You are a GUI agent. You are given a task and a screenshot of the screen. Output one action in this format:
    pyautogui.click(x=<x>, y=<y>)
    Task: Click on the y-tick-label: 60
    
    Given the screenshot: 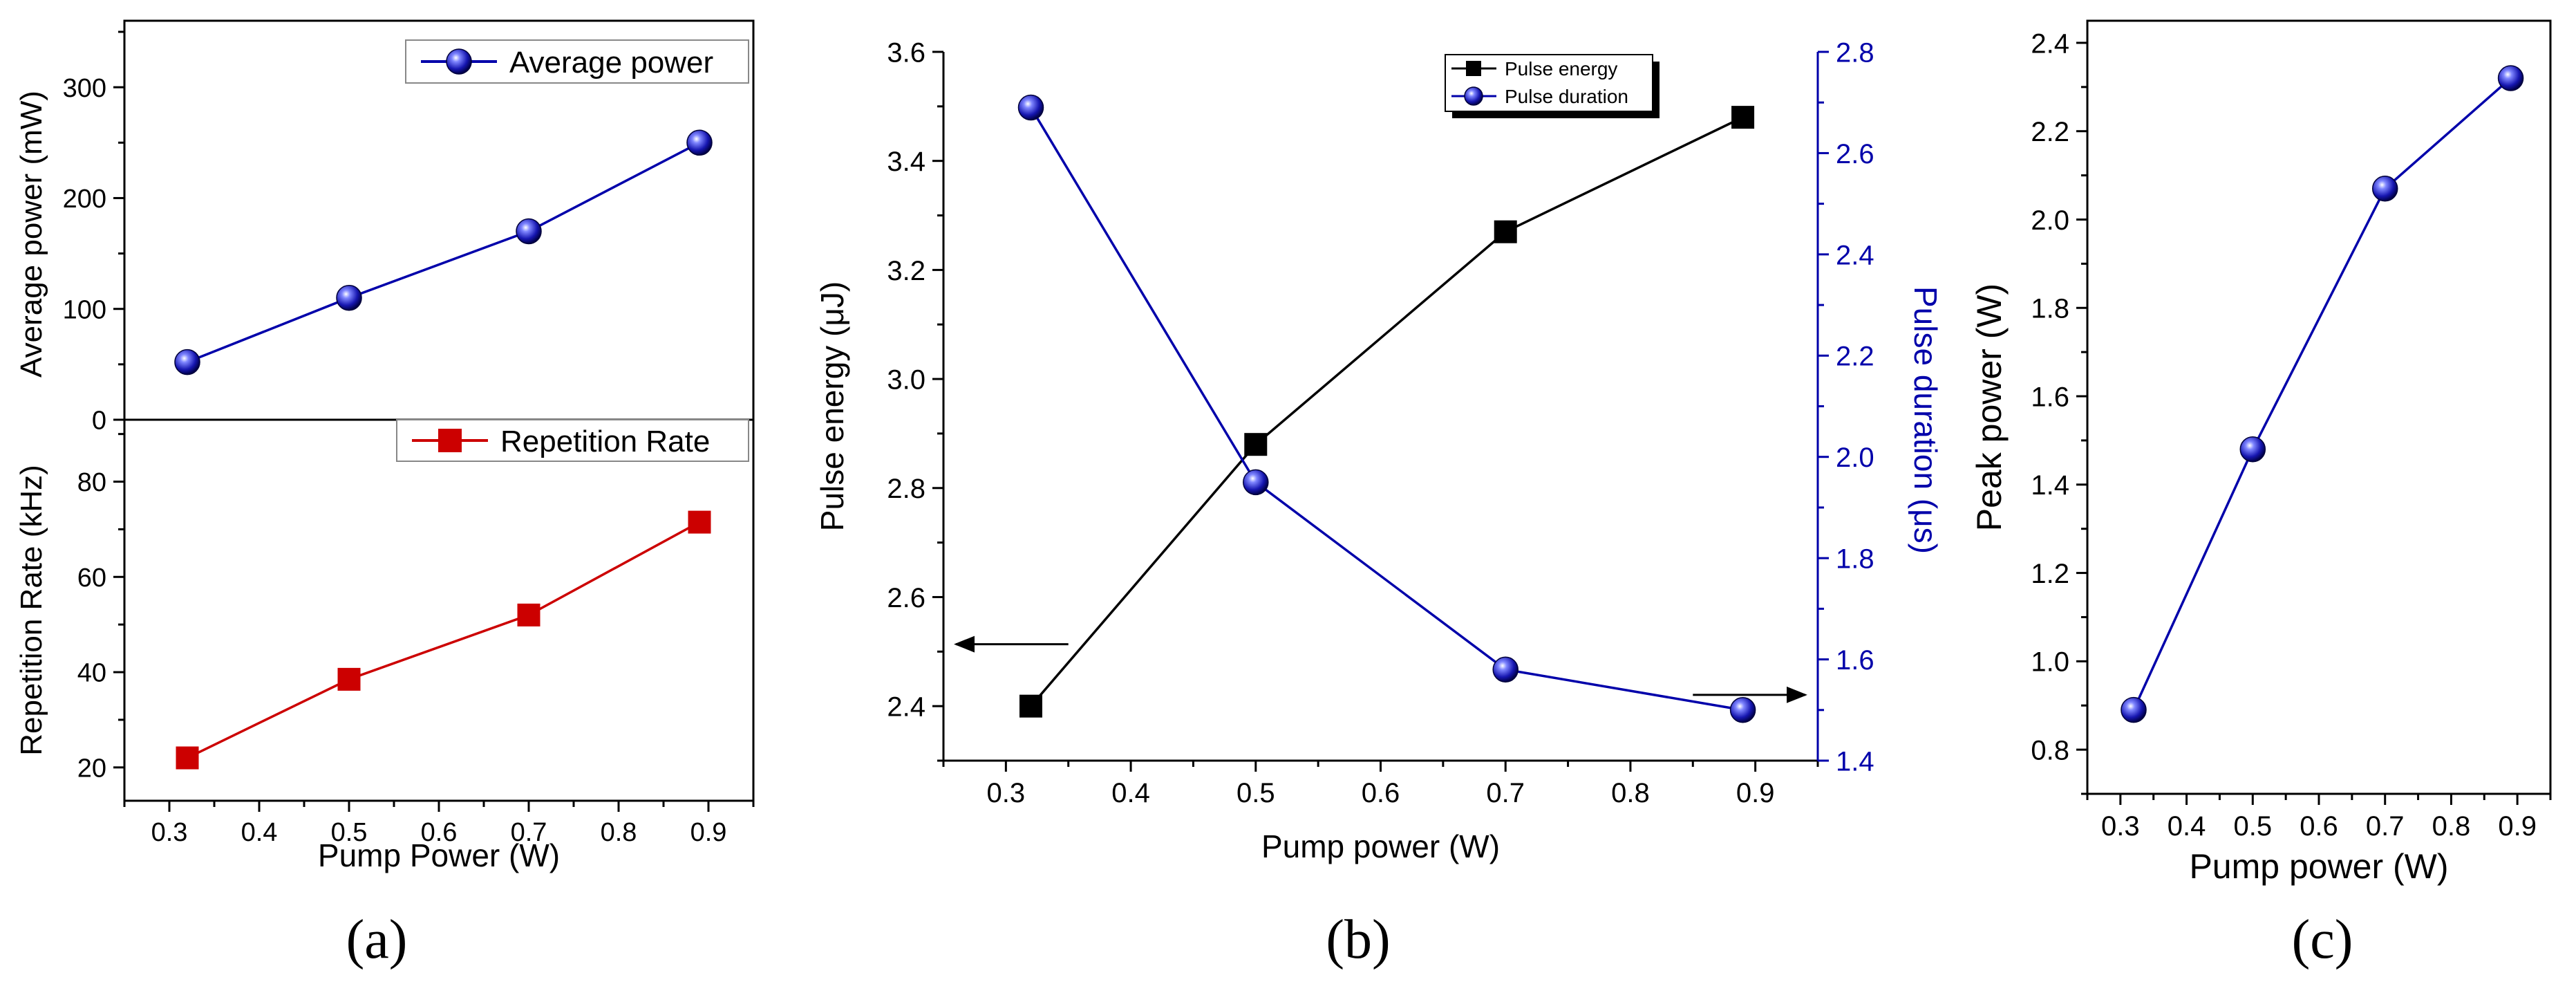 What is the action you would take?
    pyautogui.click(x=91, y=578)
    